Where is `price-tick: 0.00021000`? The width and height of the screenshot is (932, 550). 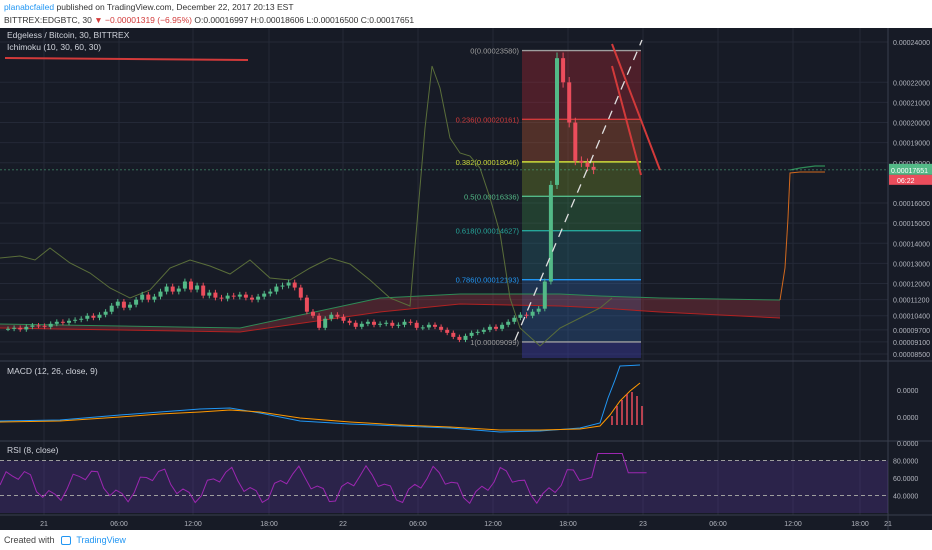 price-tick: 0.00021000 is located at coordinates (911, 103).